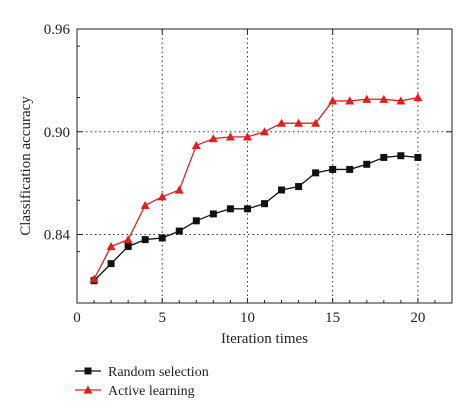 This screenshot has height=420, width=474. I want to click on x-tick-label: 5, so click(162, 318).